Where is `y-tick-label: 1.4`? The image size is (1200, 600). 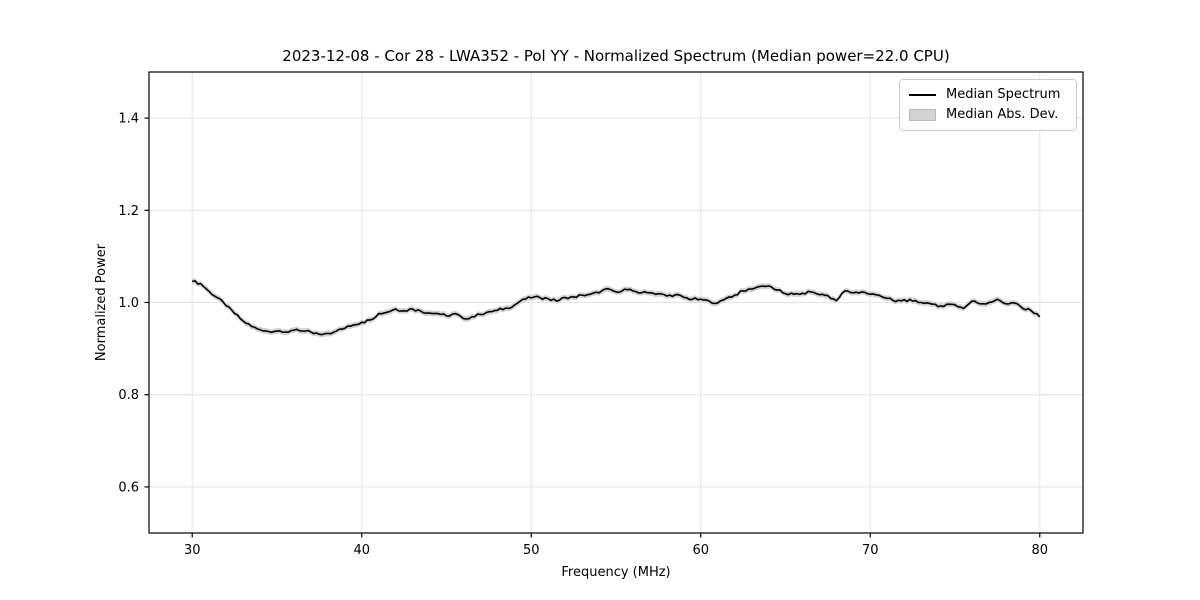 y-tick-label: 1.4 is located at coordinates (128, 119).